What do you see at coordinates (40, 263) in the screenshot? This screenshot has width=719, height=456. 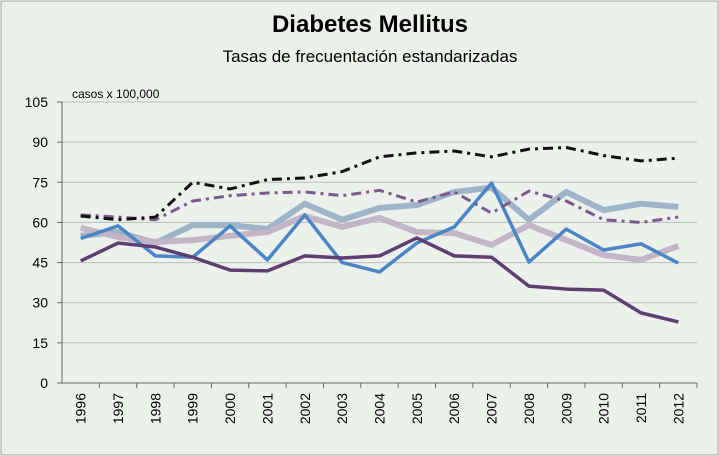 I see `y-tick-label: 45` at bounding box center [40, 263].